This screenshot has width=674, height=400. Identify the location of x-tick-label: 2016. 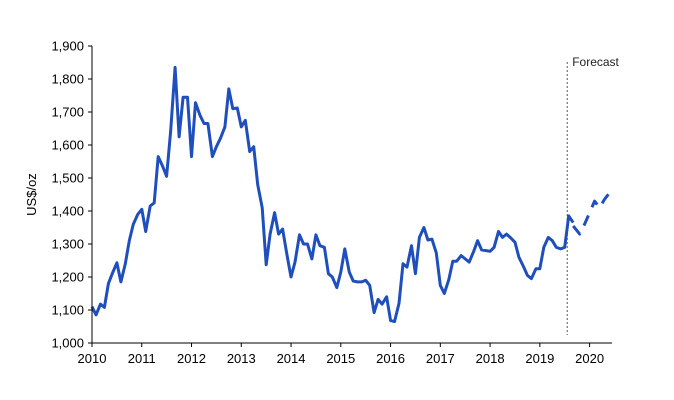
(390, 358).